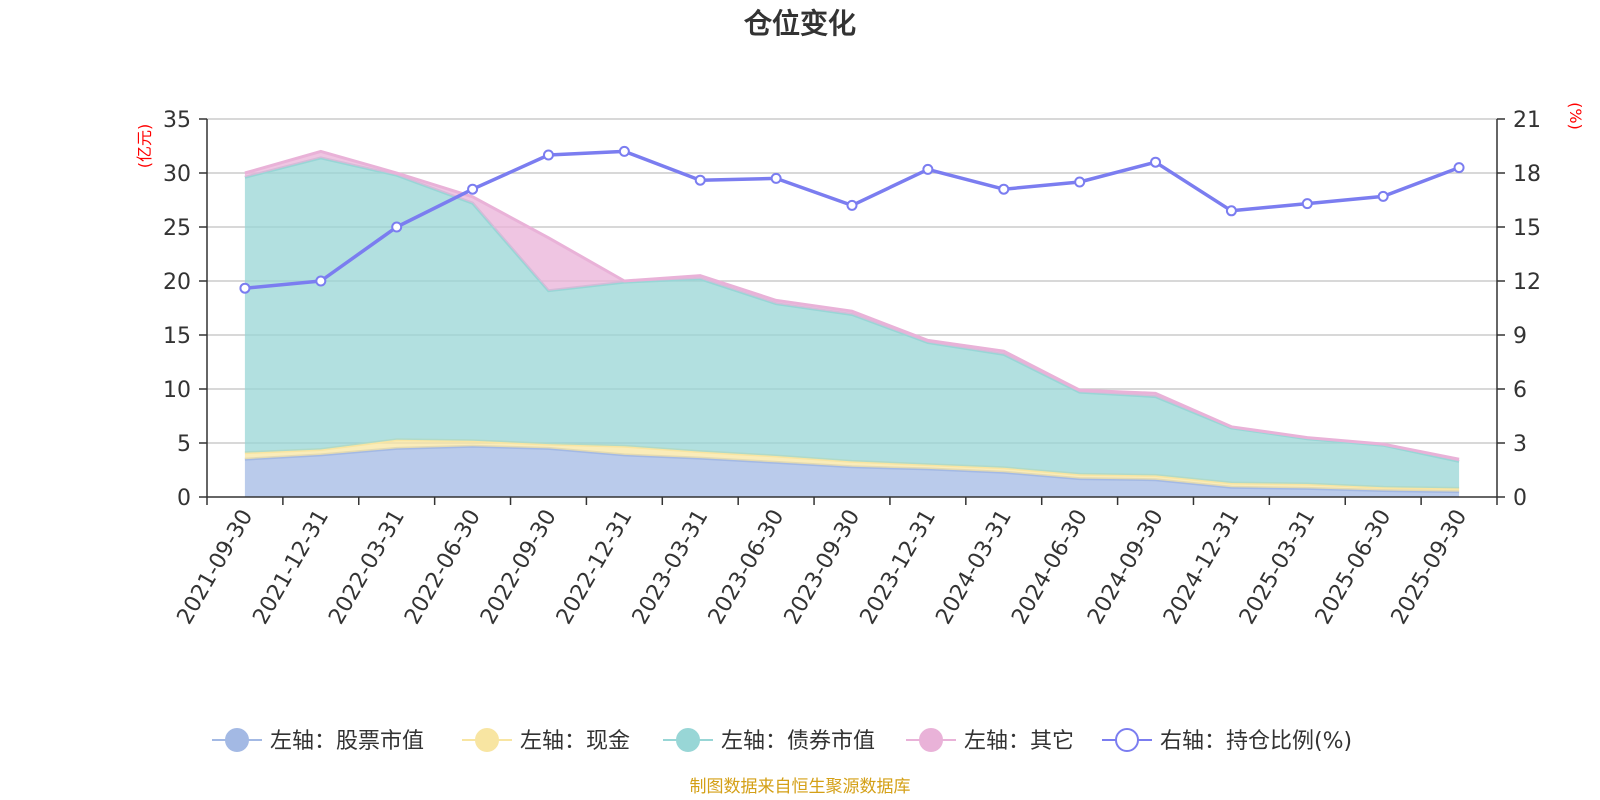 The height and width of the screenshot is (800, 1600). I want to click on right-tick-label: 6, so click(1520, 390).